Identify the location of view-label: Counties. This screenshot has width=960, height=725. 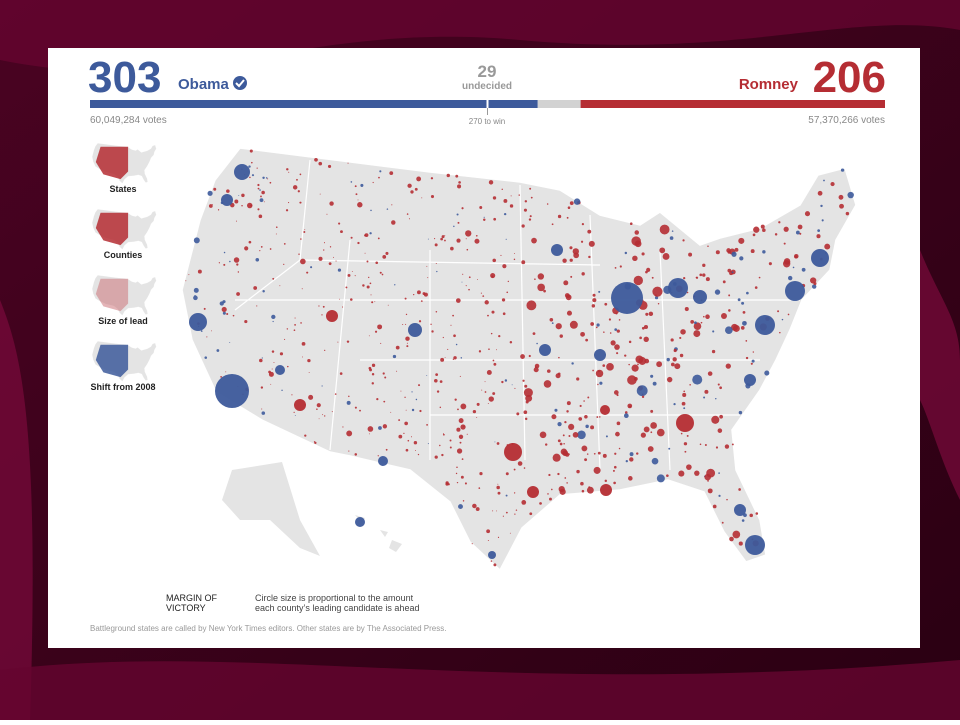
(123, 255).